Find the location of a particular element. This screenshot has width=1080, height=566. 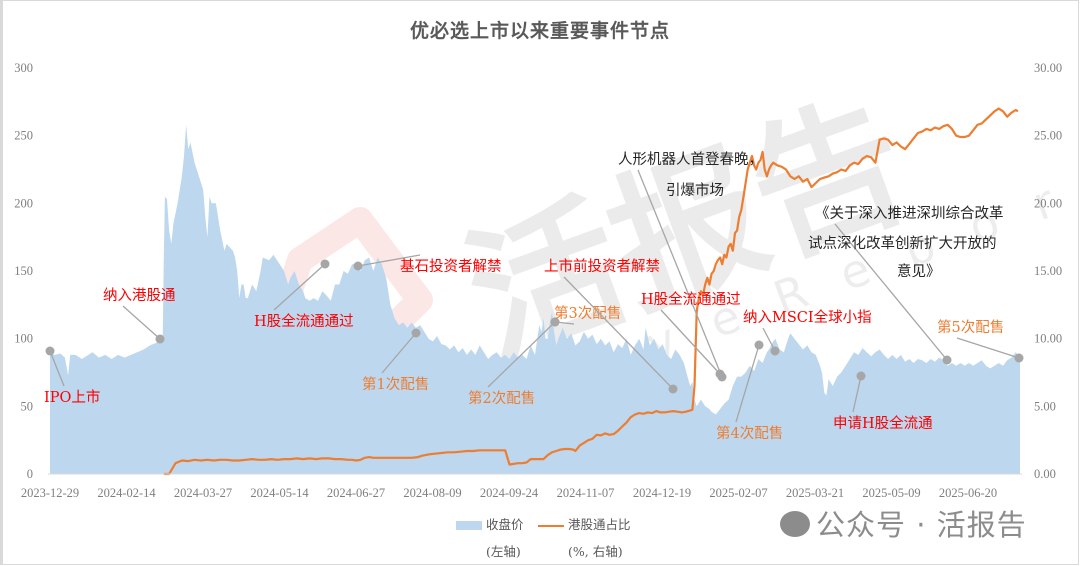

svg-text: 100 is located at coordinates (23, 339).